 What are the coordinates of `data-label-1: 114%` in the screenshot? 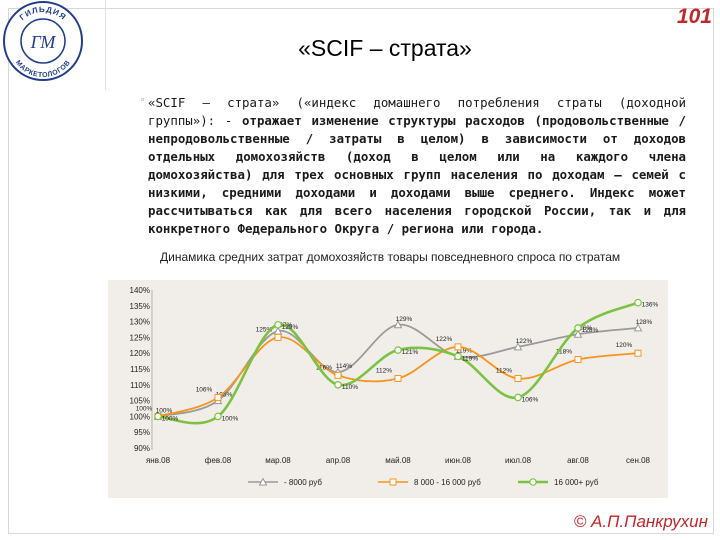 It's located at (344, 366).